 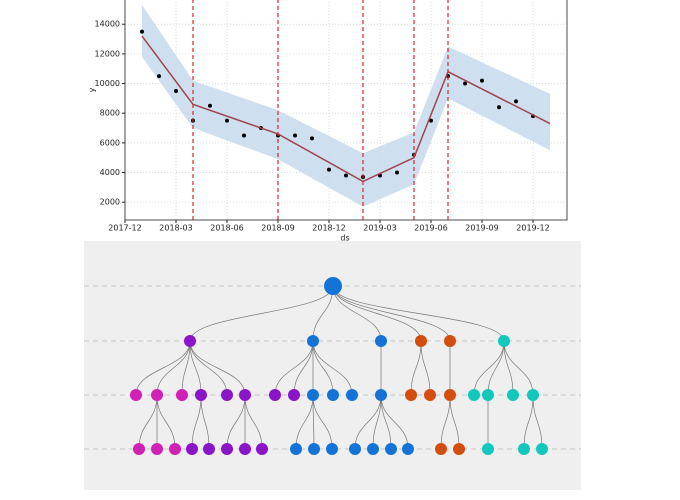 I want to click on x-tick-label: 2017-12, so click(x=124, y=228).